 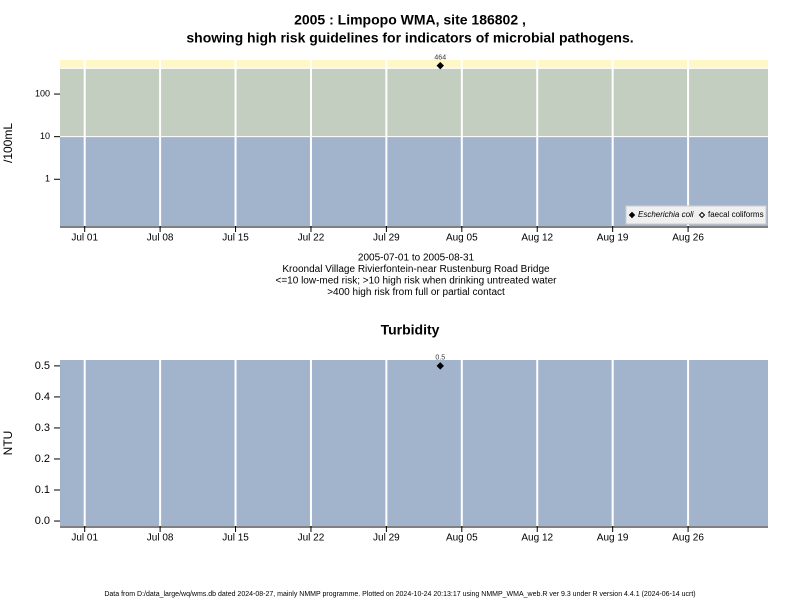 I want to click on legend-box, so click(x=696, y=215).